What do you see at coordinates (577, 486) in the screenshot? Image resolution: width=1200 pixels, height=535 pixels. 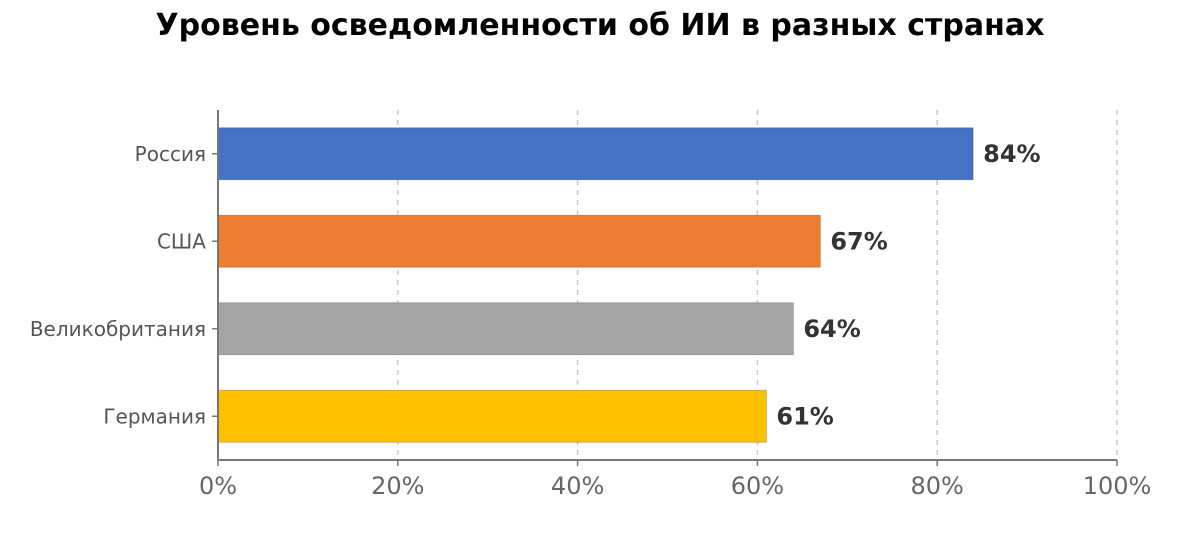 I see `x-tick-label: 40%` at bounding box center [577, 486].